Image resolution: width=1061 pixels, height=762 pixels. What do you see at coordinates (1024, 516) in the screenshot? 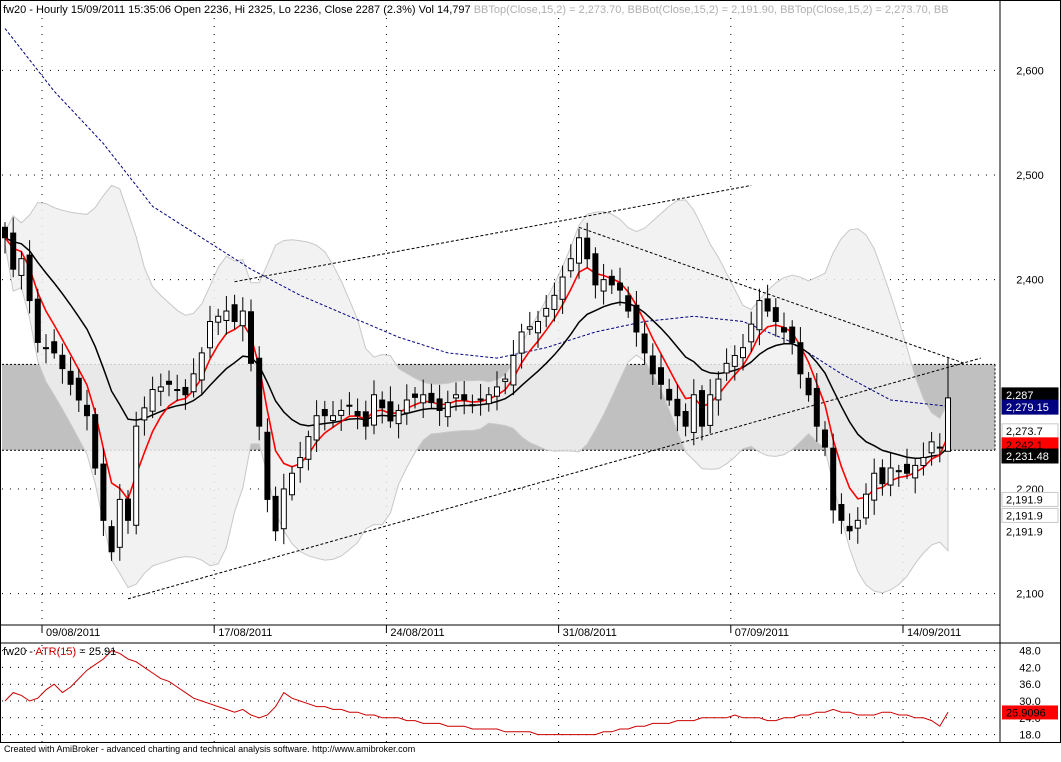
I see `right-value-label-7: 2,191.9` at bounding box center [1024, 516].